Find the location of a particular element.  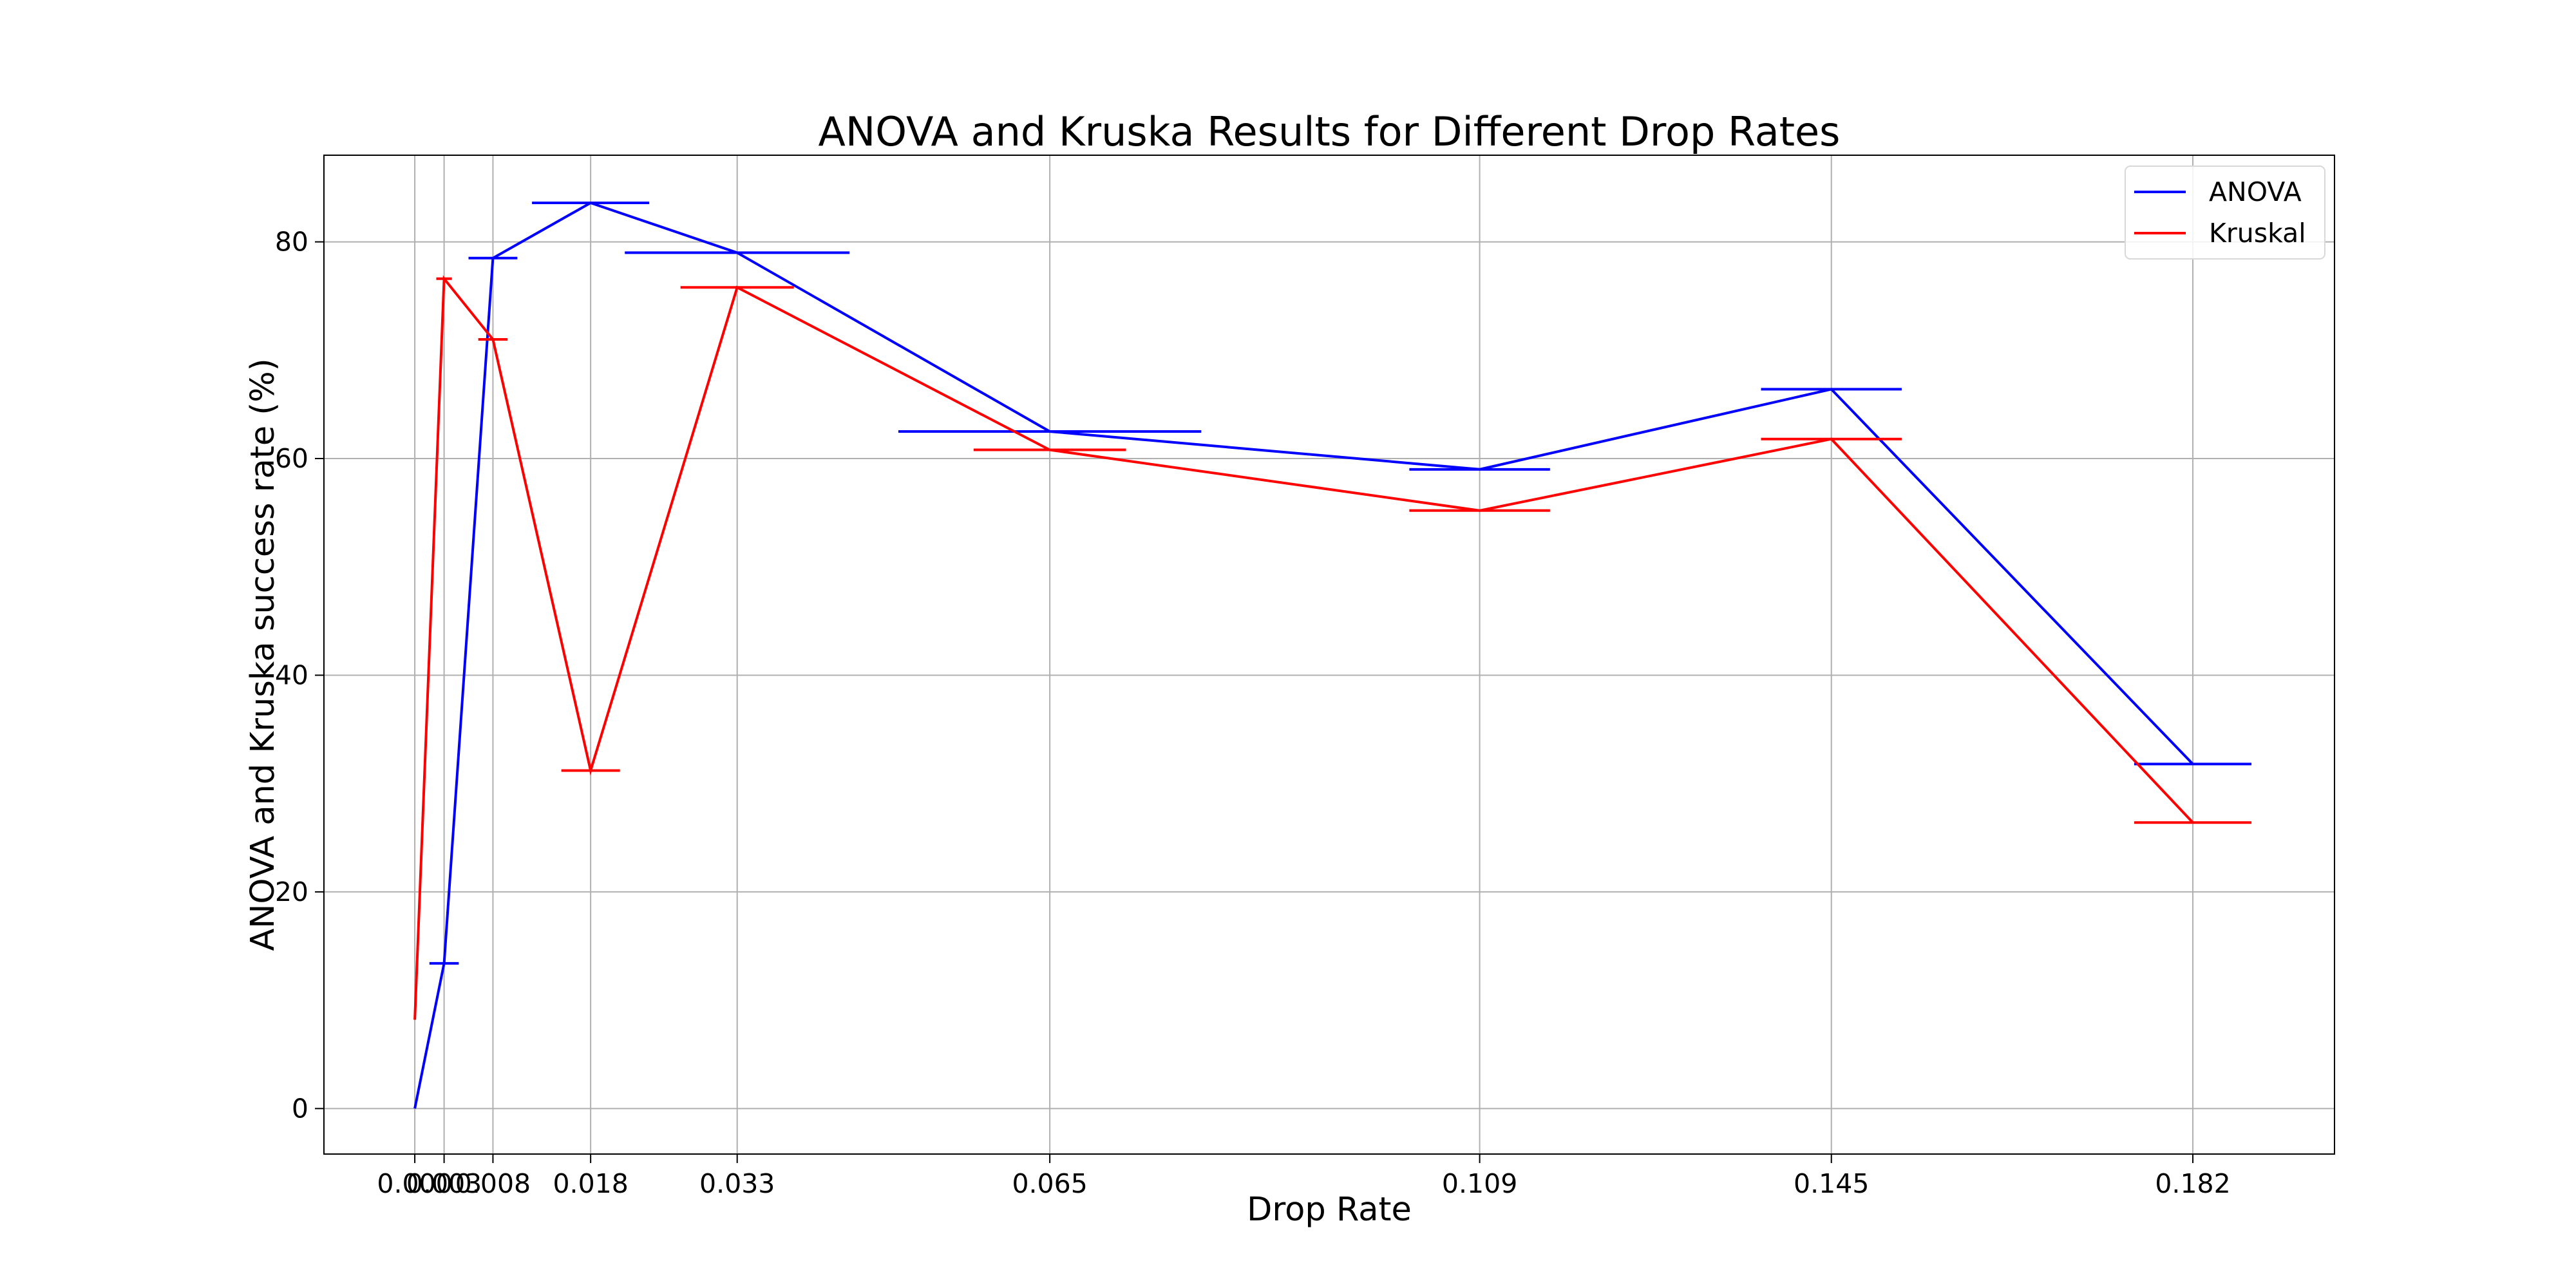

legend-label-anova: ANOVA is located at coordinates (2255, 191).